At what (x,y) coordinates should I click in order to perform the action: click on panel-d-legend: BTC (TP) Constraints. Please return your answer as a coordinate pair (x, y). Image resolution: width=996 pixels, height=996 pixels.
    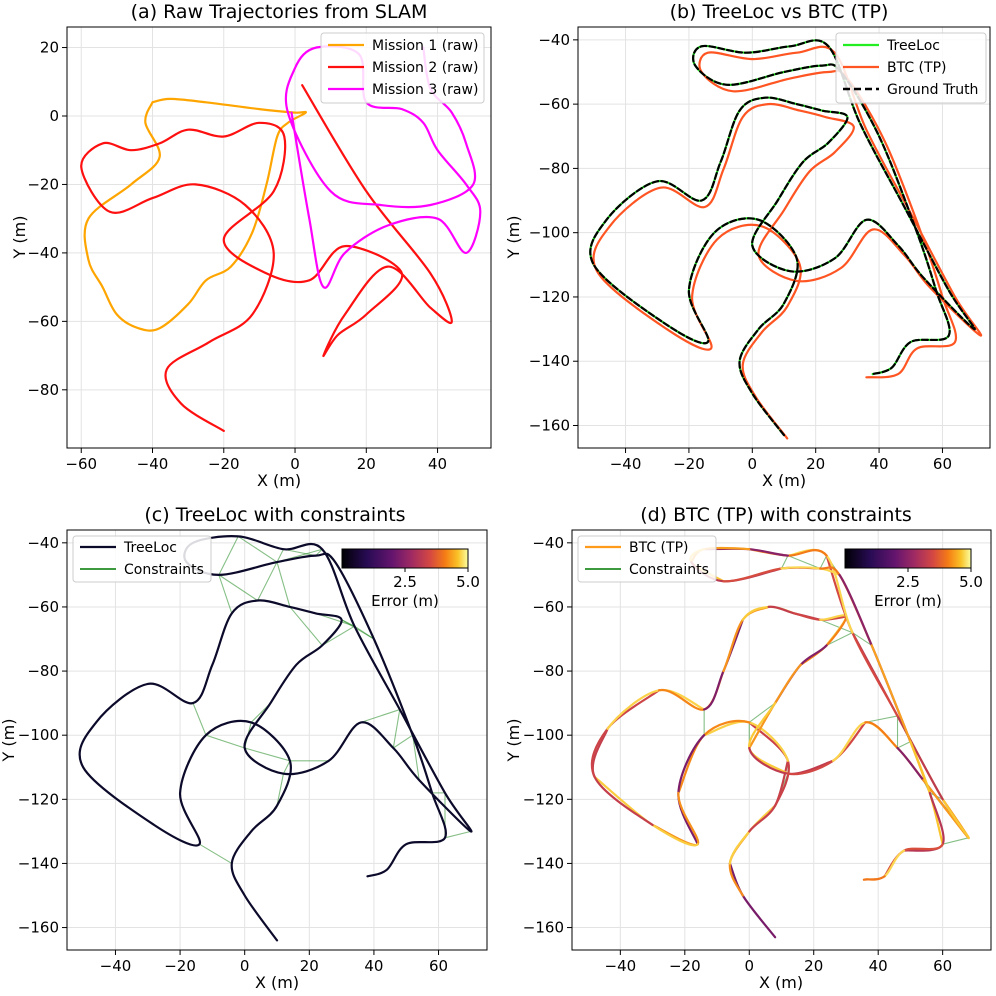
    Looking at the image, I should click on (647, 559).